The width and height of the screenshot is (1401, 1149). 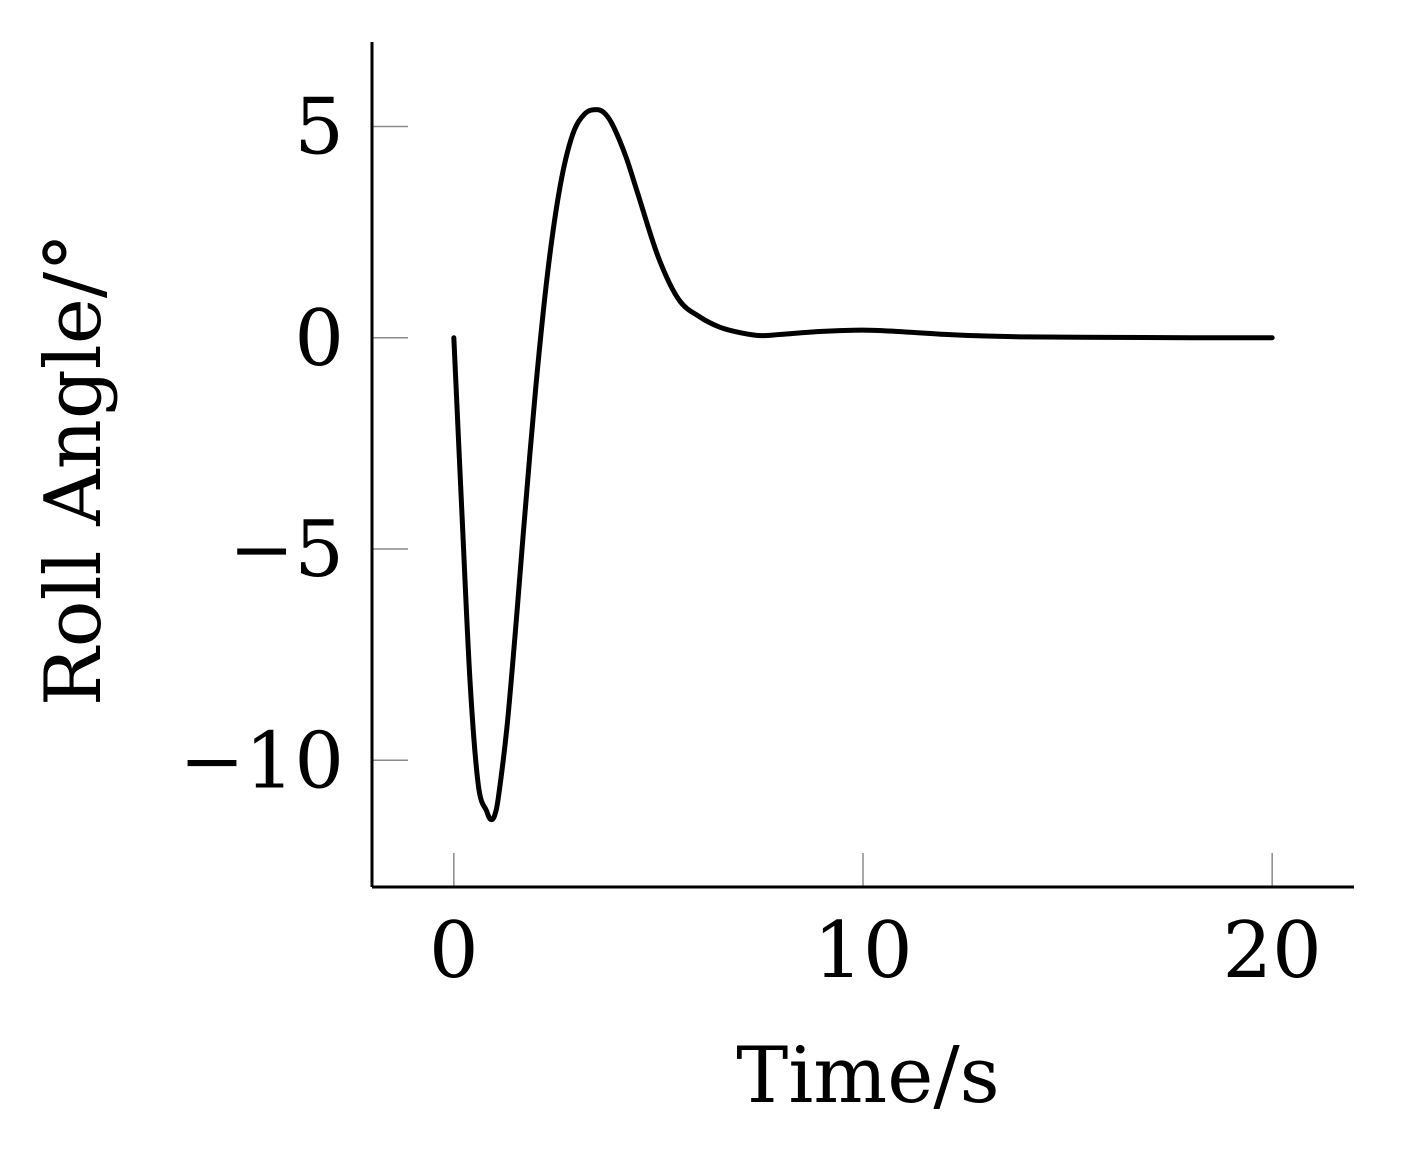 I want to click on x-tick-label: 20, so click(x=1272, y=951).